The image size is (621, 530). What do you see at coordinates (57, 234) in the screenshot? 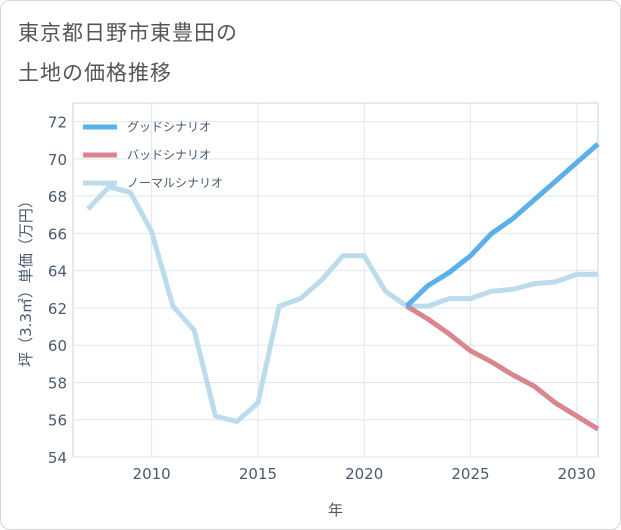
I see `y-tick-label: 66` at bounding box center [57, 234].